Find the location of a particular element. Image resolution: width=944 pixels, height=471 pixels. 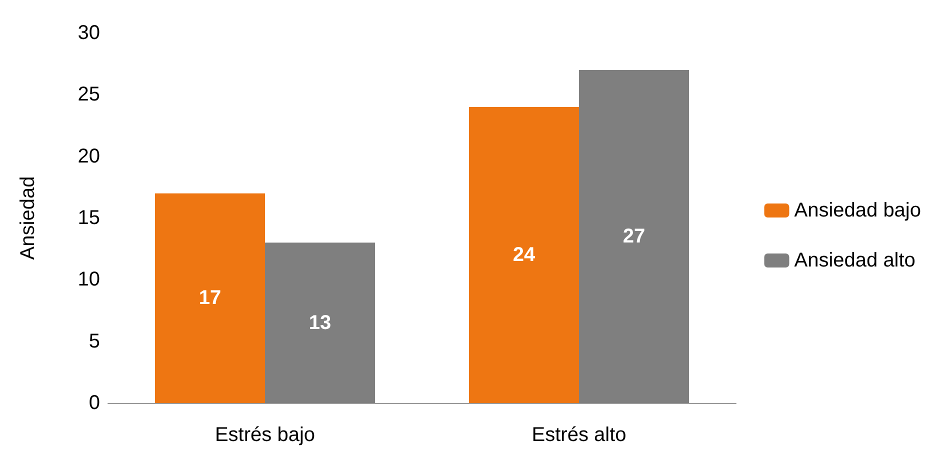

y-tick-label: 30 is located at coordinates (89, 33).